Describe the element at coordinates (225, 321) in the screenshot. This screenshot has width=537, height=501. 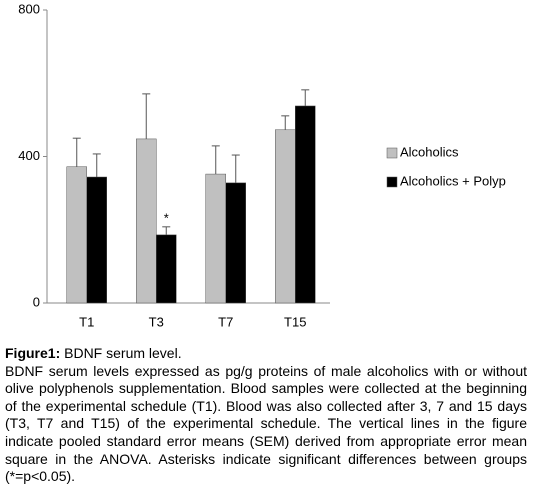
I see `x-tick-label: T7` at that location.